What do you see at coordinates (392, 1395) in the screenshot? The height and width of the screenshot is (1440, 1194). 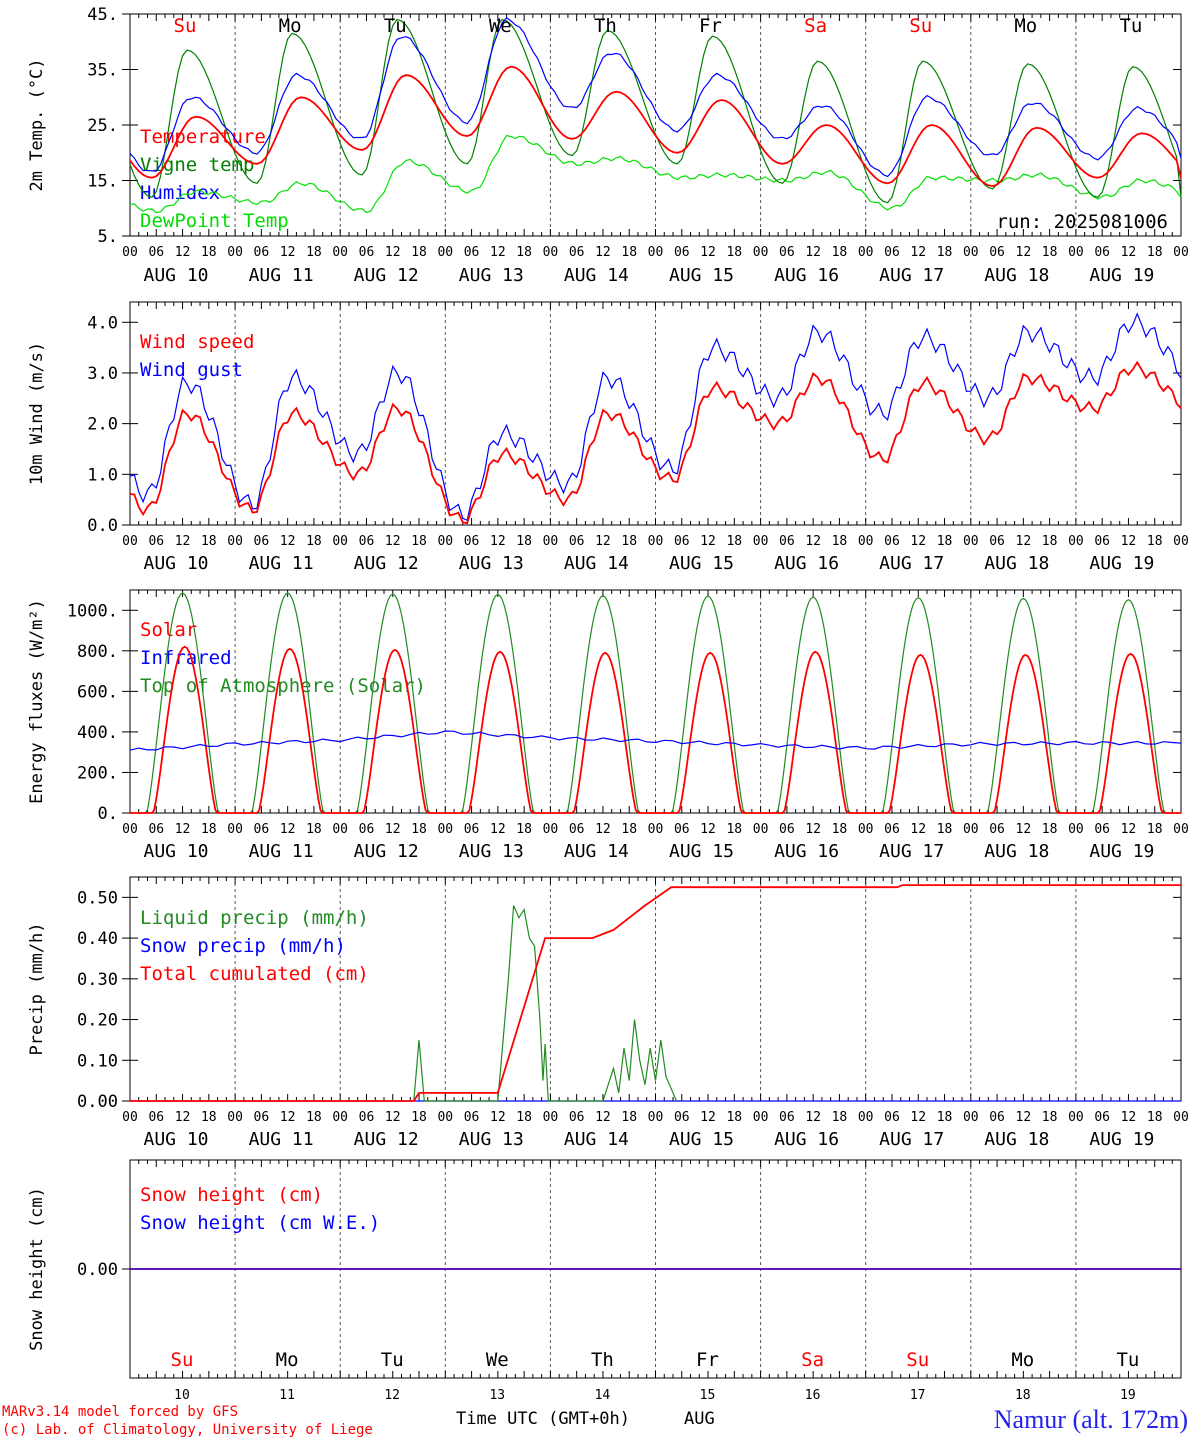 I see `day-number: 12` at bounding box center [392, 1395].